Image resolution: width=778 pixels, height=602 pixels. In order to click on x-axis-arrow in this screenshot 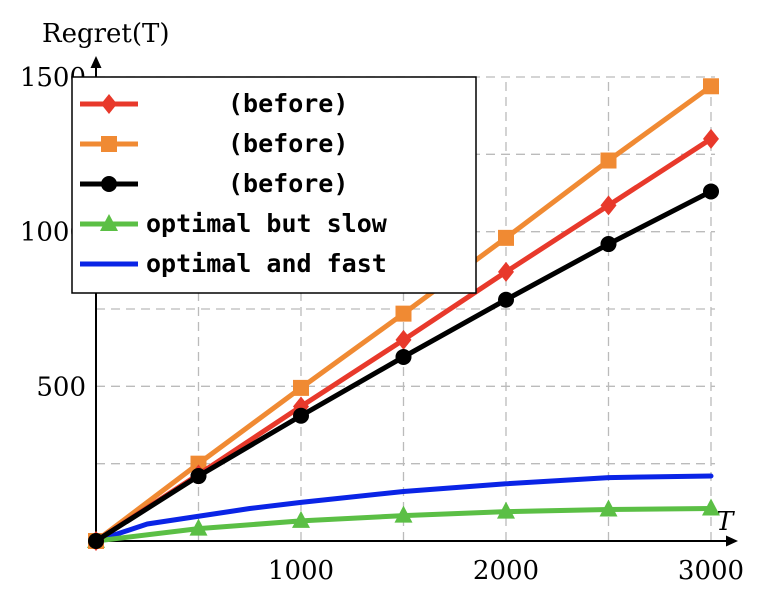, I will do `click(732, 541)`.